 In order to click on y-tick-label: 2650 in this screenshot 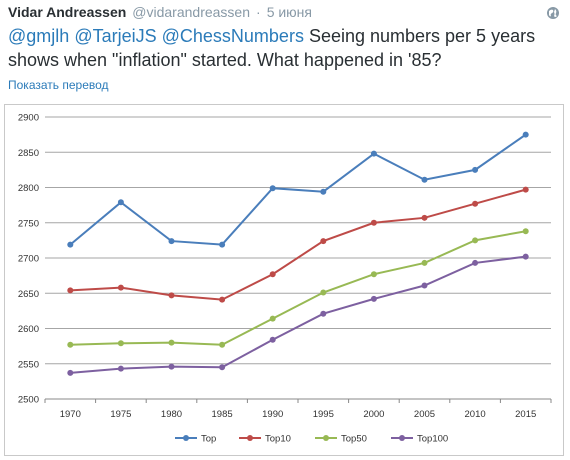, I will do `click(28, 294)`.